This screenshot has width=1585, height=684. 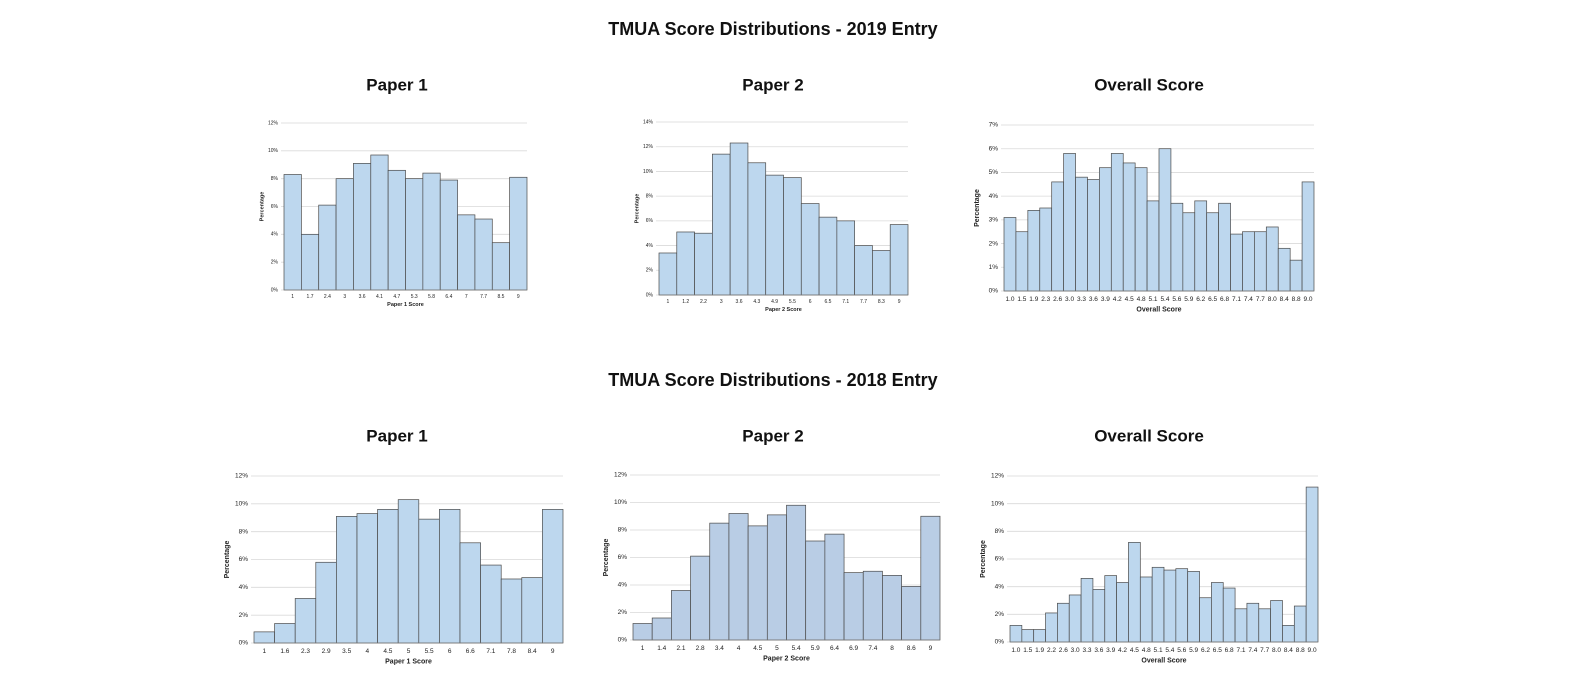 I want to click on x-tick-label: 4.2, so click(x=1122, y=650).